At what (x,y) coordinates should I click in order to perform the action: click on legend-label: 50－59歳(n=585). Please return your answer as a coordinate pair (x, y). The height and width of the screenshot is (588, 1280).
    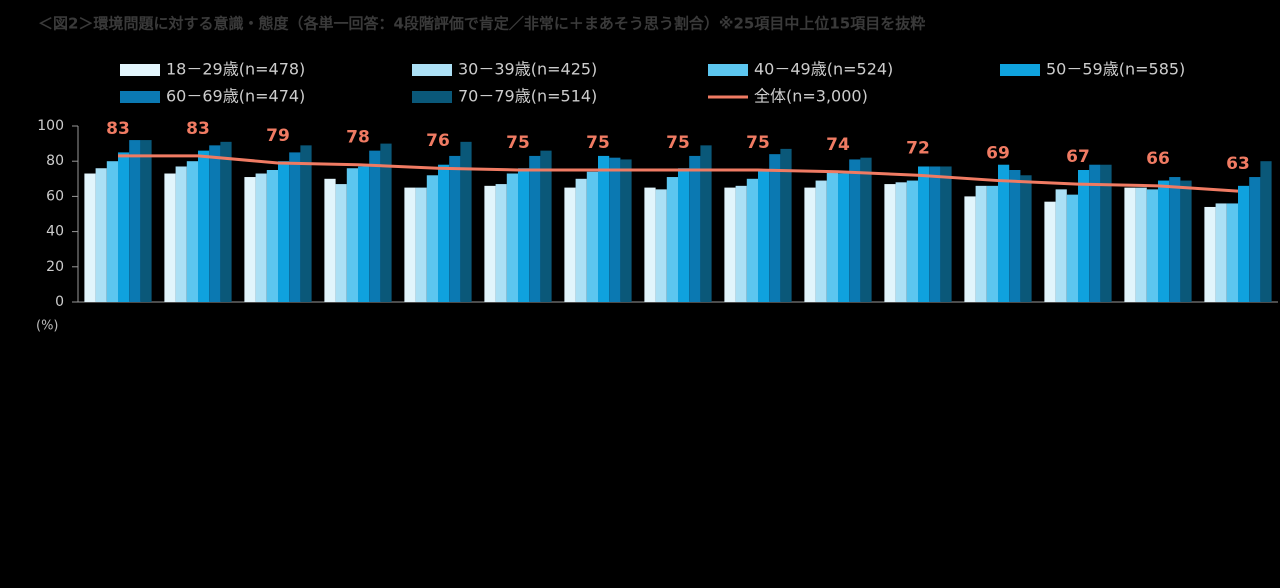
    Looking at the image, I should click on (1115, 69).